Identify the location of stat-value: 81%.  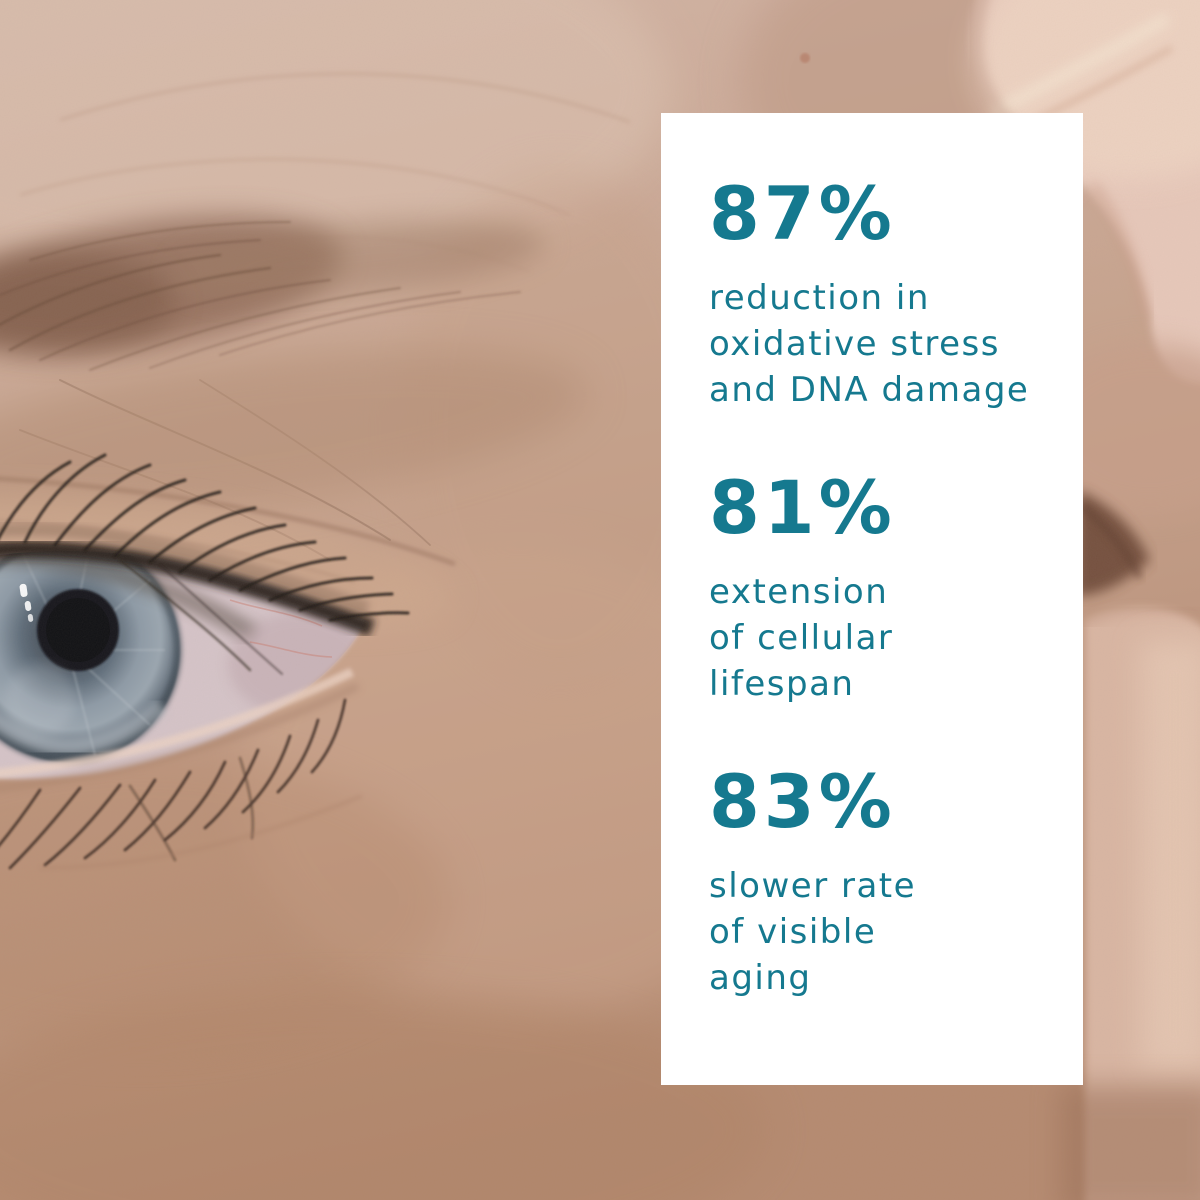
(802, 508).